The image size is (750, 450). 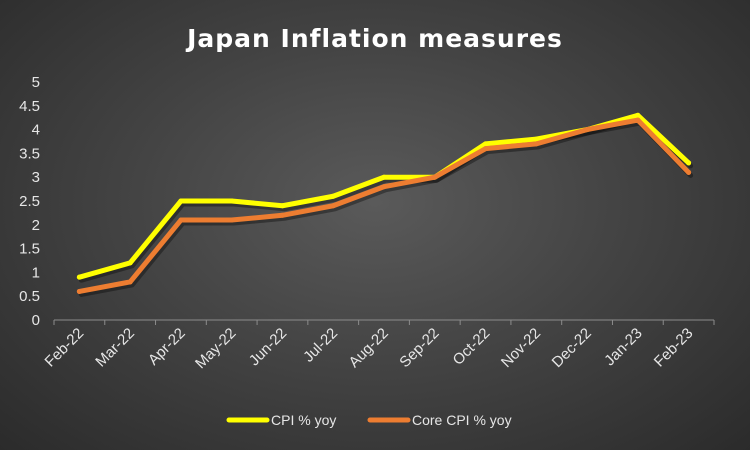 What do you see at coordinates (419, 348) in the screenshot?
I see `x-tick-label: Sep-22` at bounding box center [419, 348].